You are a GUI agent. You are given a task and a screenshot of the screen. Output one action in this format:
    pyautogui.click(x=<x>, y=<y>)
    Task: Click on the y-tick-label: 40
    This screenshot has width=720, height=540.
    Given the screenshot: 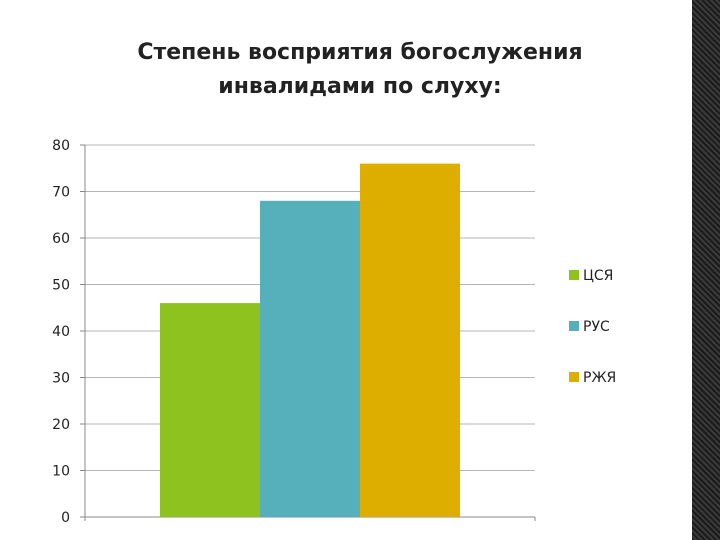 What is the action you would take?
    pyautogui.click(x=61, y=332)
    